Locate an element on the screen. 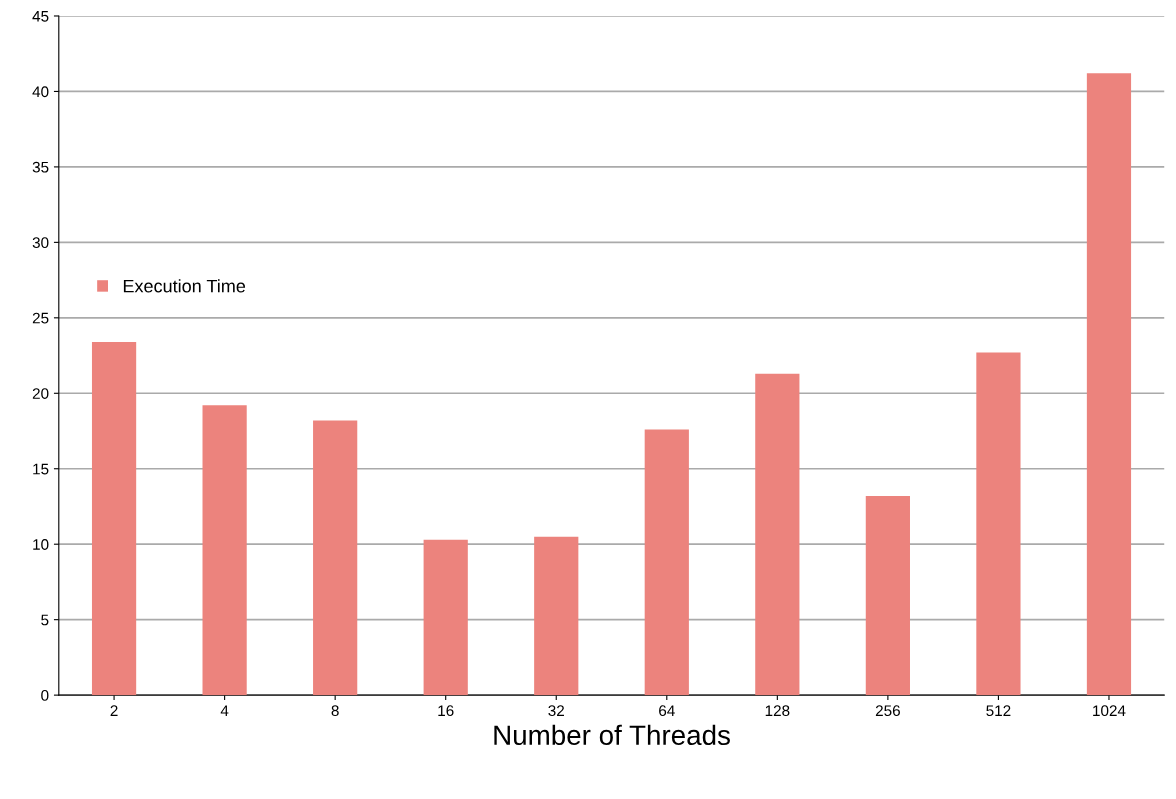 This screenshot has height=799, width=1176. x-tick-label: 128 is located at coordinates (777, 711).